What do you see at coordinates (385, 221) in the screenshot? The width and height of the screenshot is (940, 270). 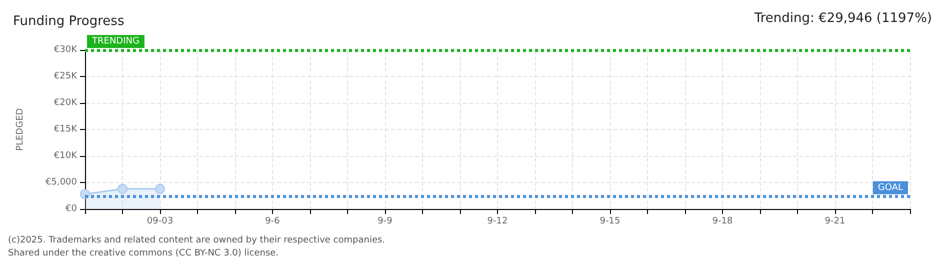 I see `x-tick-label: 9-9` at bounding box center [385, 221].